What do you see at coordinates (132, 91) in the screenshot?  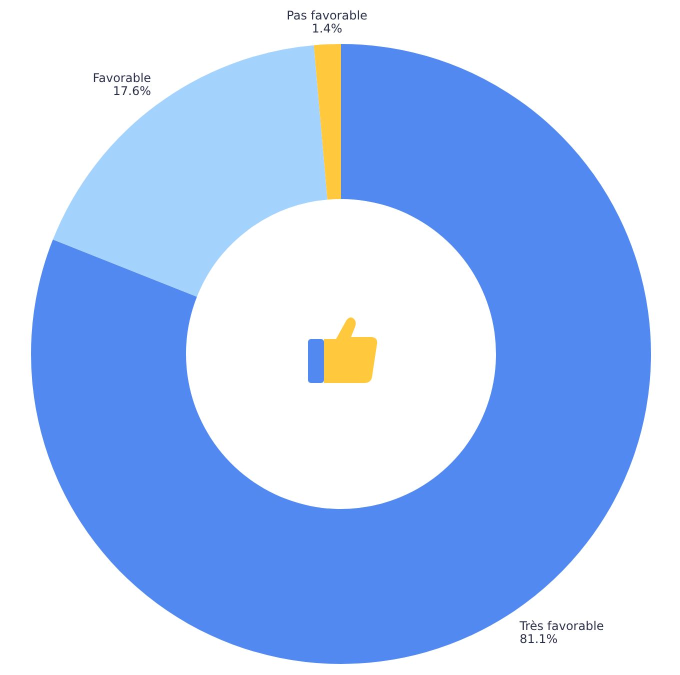 I see `data-label: 17.6%` at bounding box center [132, 91].